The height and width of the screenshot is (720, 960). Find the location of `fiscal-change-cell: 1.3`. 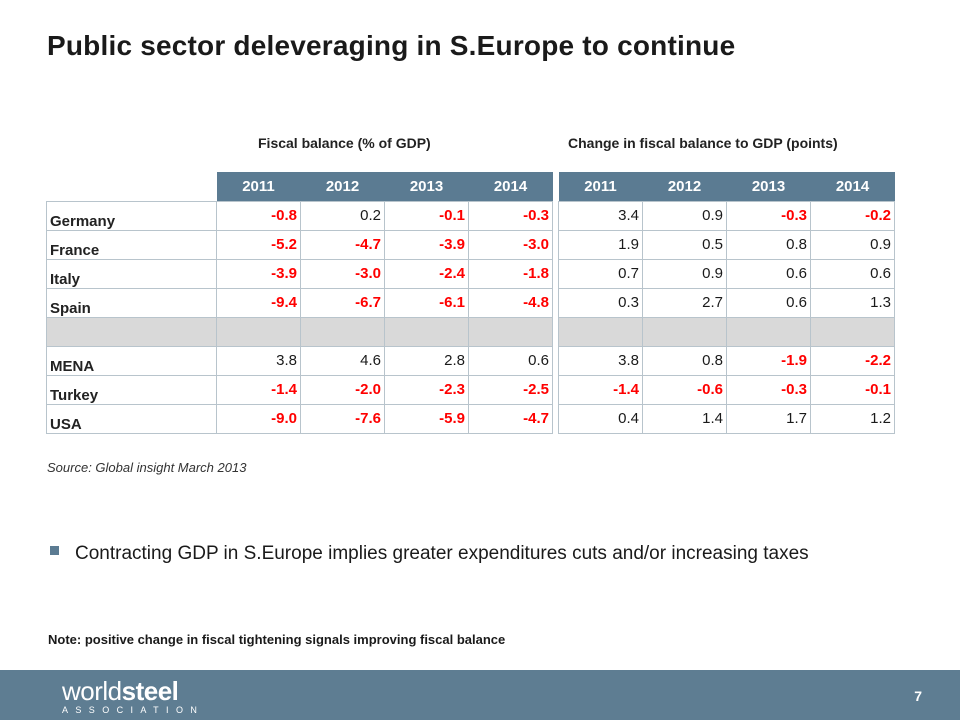

fiscal-change-cell: 1.3 is located at coordinates (852, 302).